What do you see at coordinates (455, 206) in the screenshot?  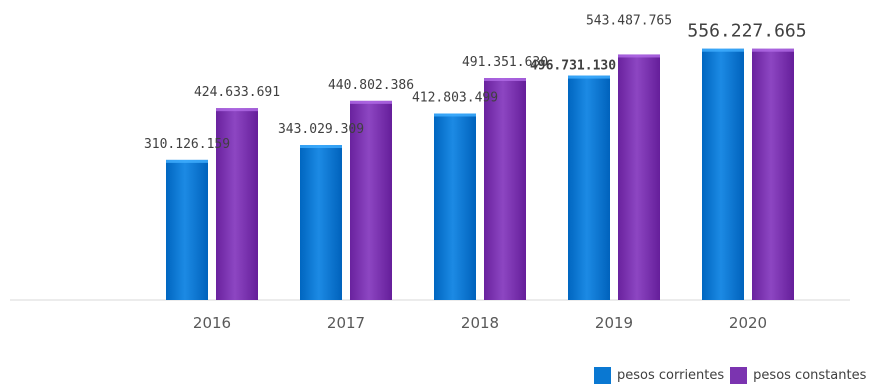 I see `bar-pesos-corrientes-2018` at bounding box center [455, 206].